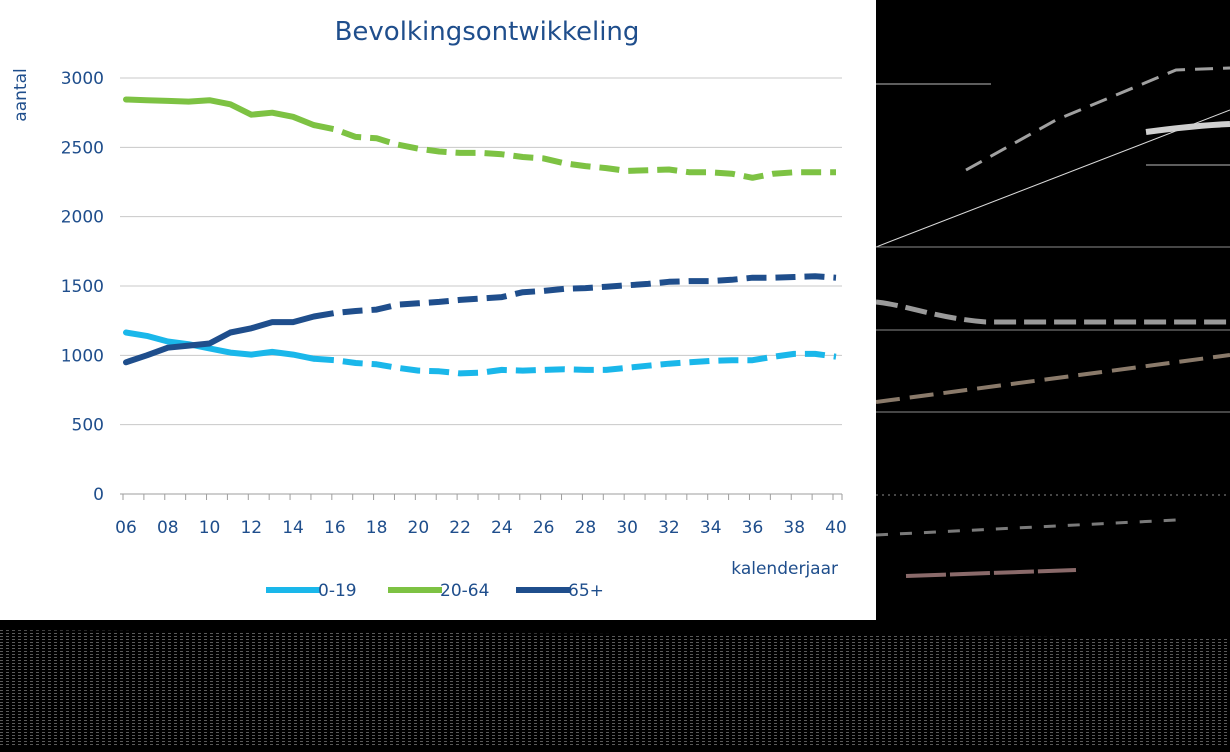 The width and height of the screenshot is (1230, 752). I want to click on y-tick-label: 1000, so click(82, 356).